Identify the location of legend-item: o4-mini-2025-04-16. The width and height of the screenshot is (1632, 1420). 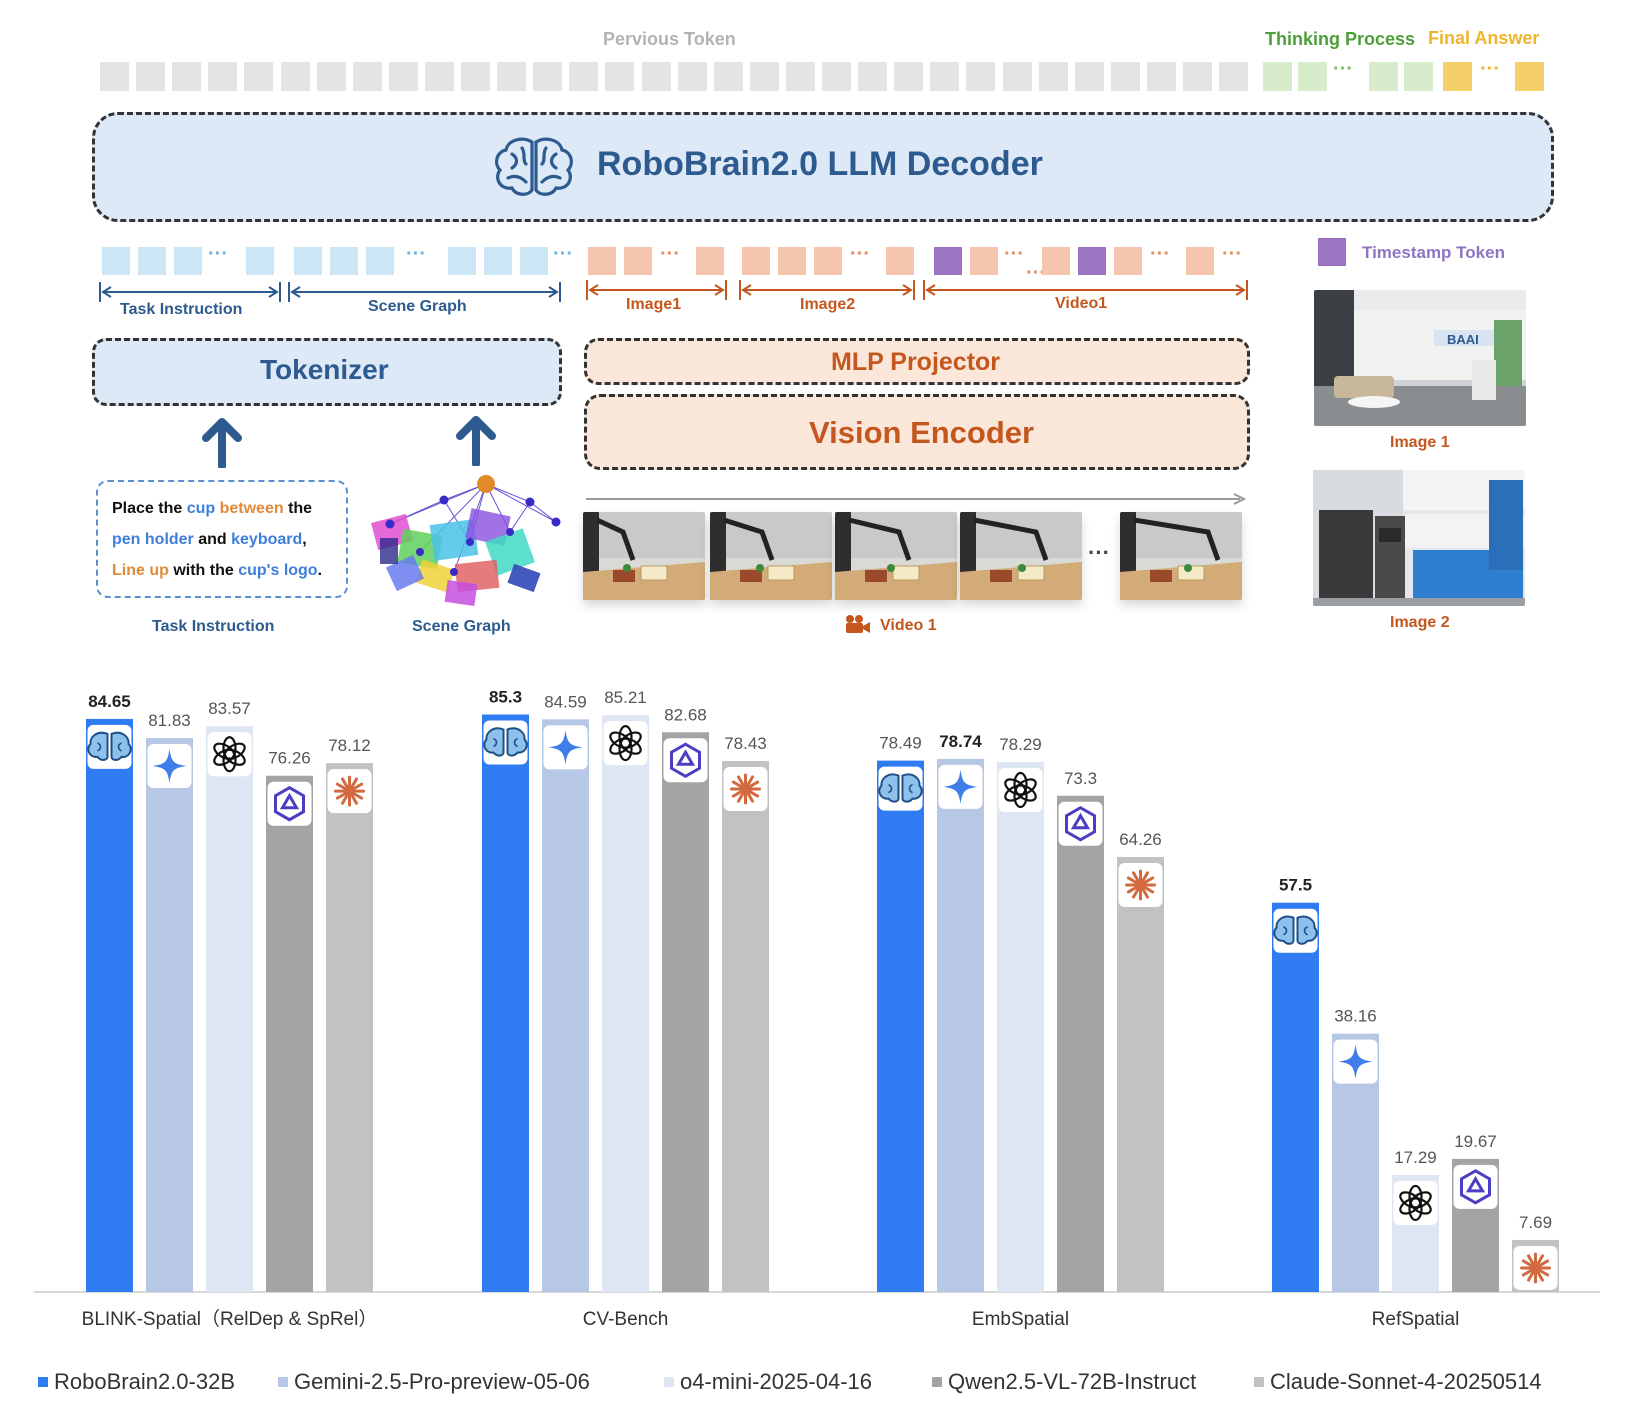
(768, 1381).